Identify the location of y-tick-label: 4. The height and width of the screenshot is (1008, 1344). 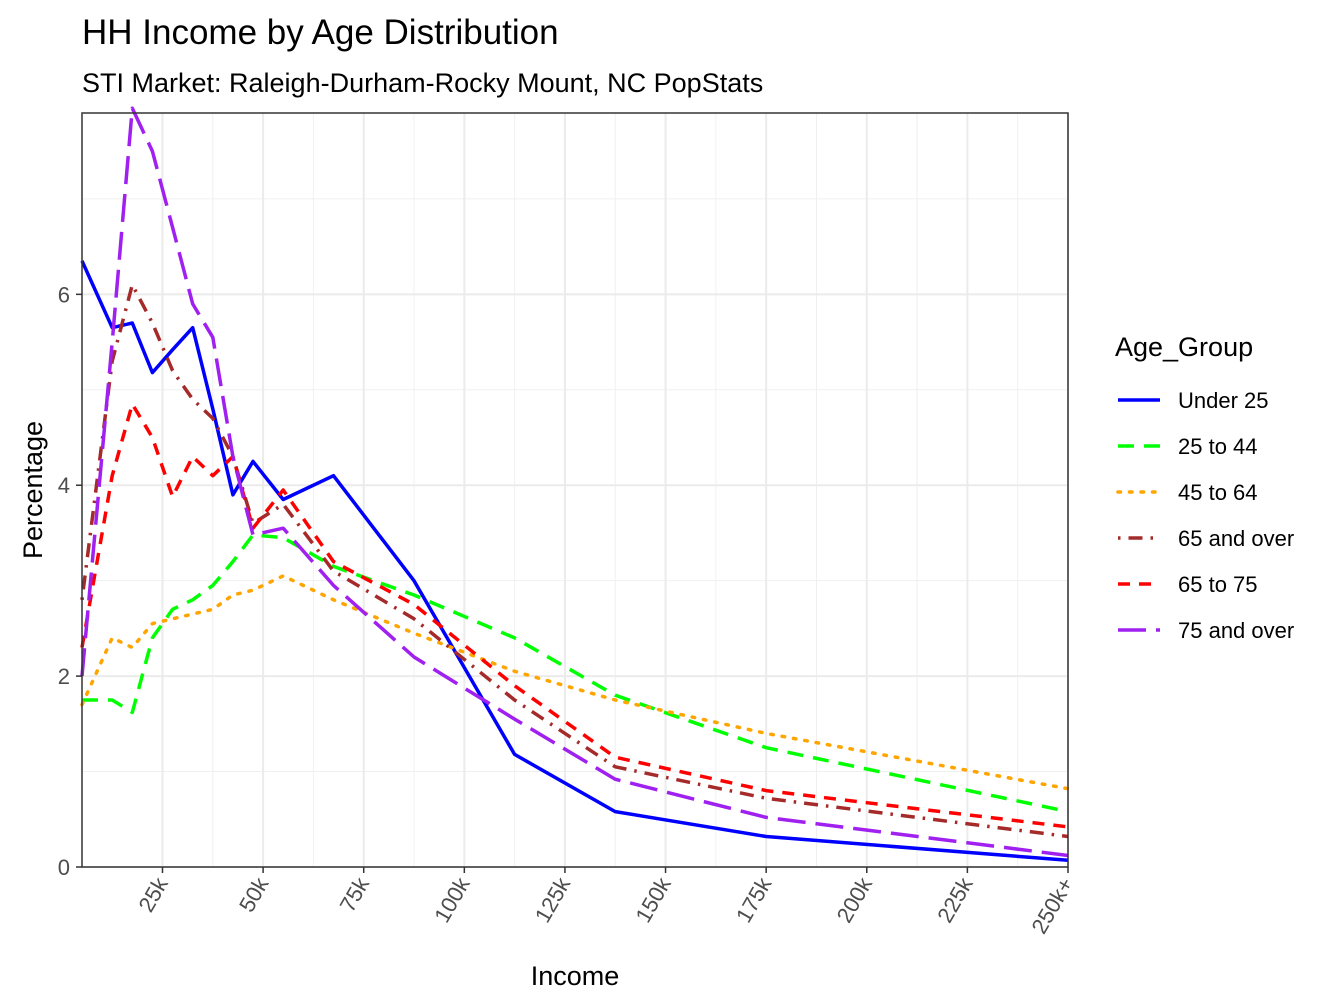
(64, 485).